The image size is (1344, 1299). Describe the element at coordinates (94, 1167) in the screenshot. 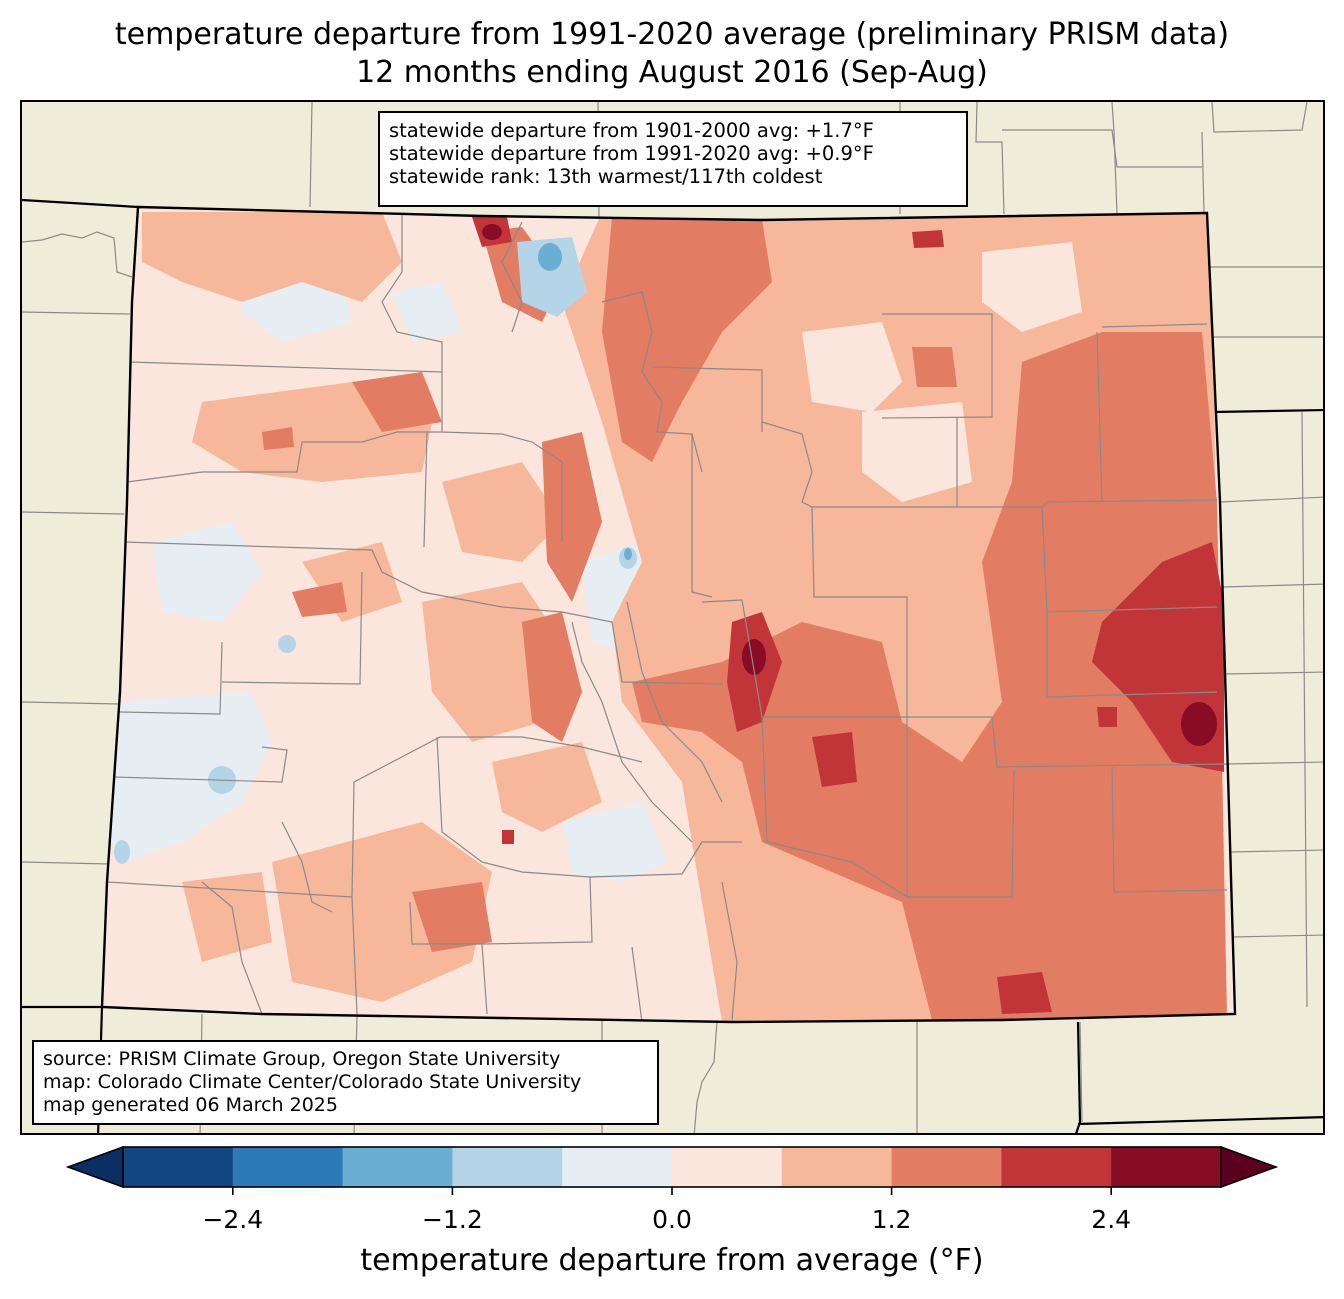

I see `colorbar-under-arrow` at that location.